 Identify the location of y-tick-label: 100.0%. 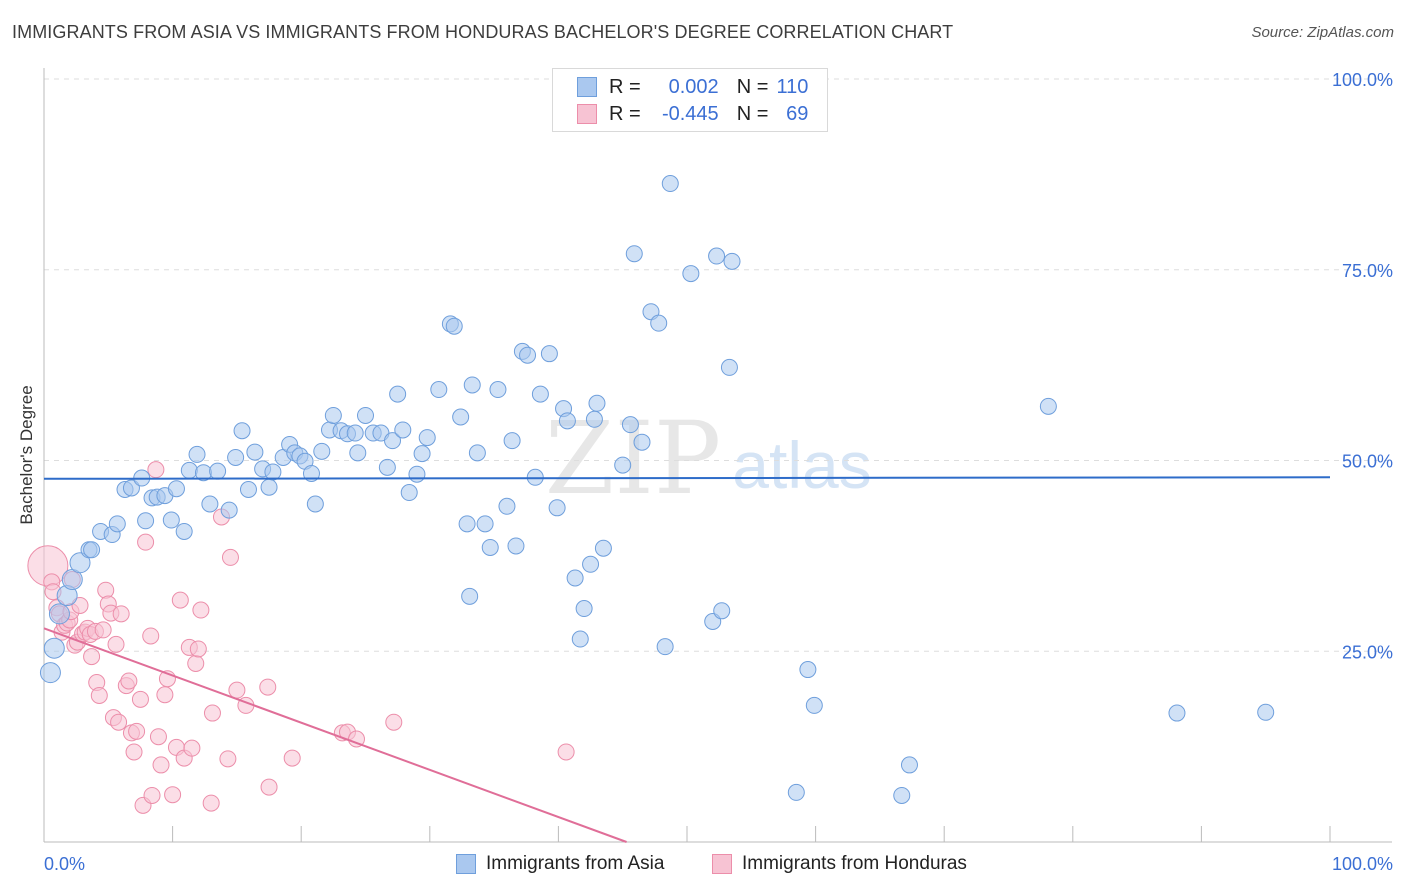
(1362, 80).